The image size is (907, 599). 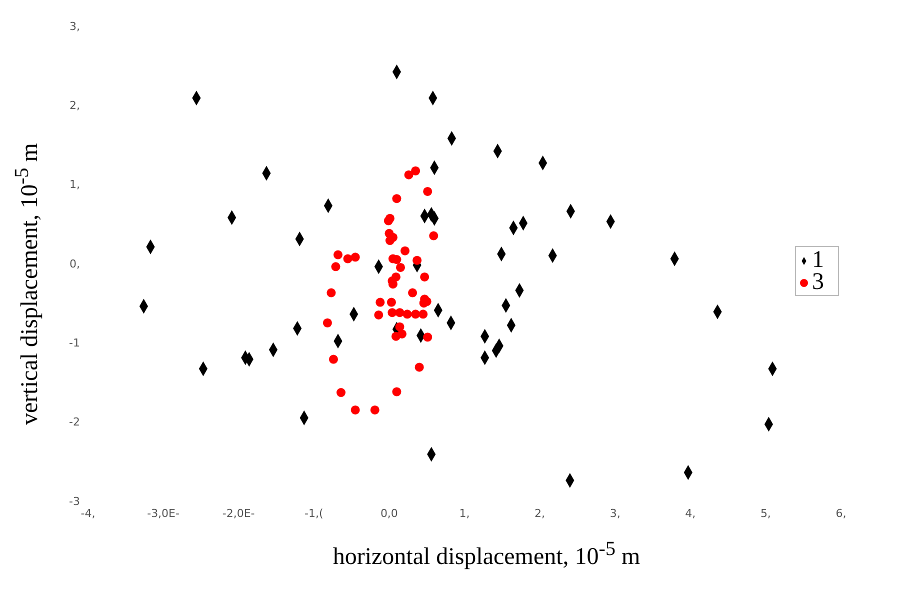 What do you see at coordinates (540, 513) in the screenshot?
I see `x-tick-label: 2,` at bounding box center [540, 513].